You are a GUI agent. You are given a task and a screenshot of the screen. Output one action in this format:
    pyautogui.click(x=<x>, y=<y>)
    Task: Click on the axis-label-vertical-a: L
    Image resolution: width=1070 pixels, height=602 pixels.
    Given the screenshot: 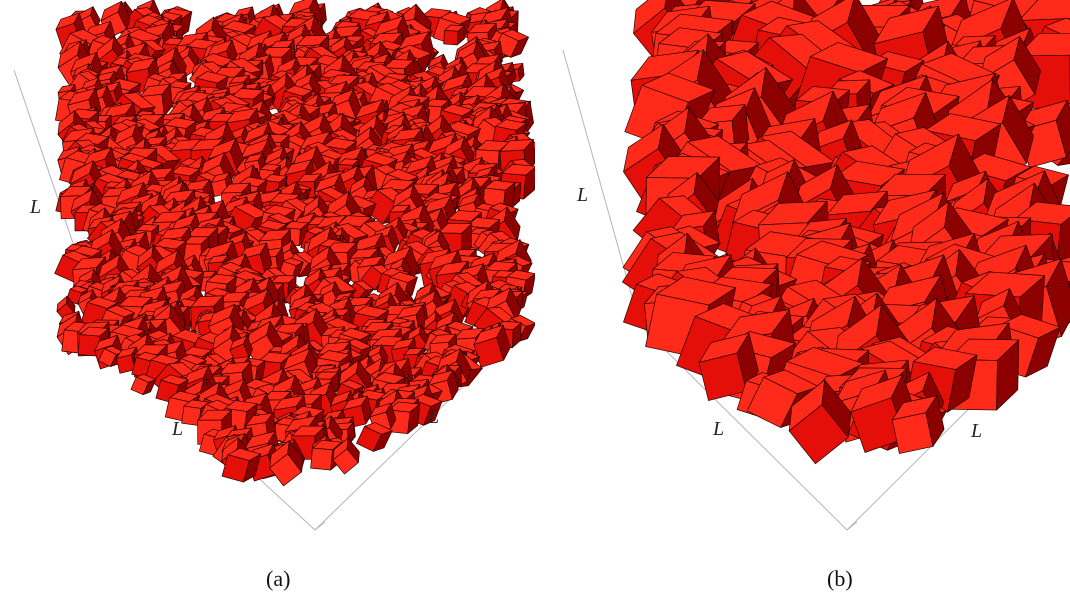 What is the action you would take?
    pyautogui.click(x=36, y=207)
    